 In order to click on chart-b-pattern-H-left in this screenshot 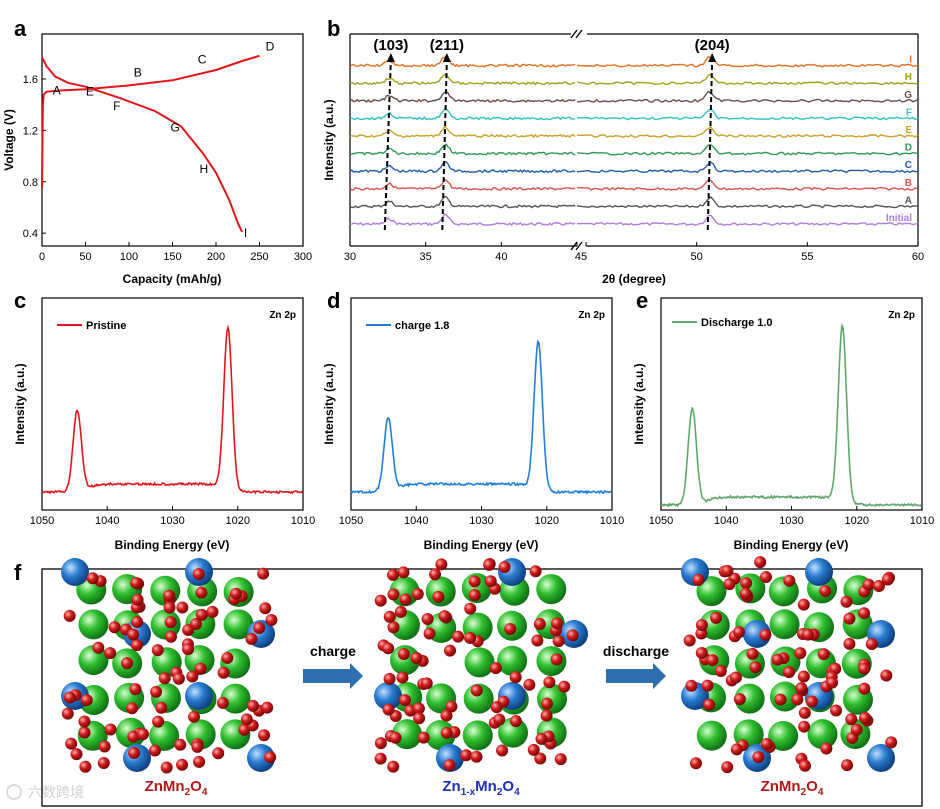, I will do `click(462, 79)`.